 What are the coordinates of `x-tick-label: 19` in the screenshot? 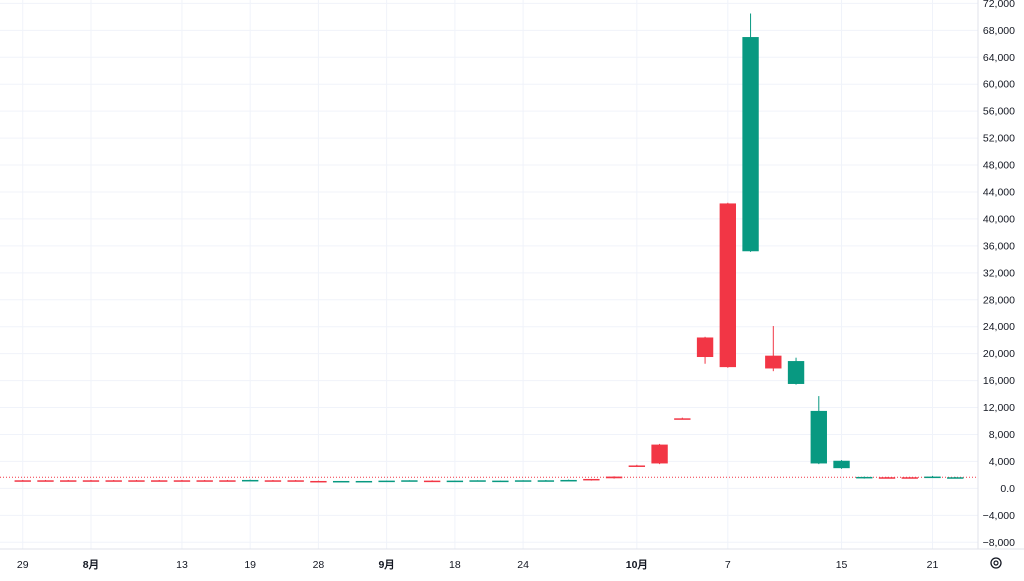 It's located at (250, 565).